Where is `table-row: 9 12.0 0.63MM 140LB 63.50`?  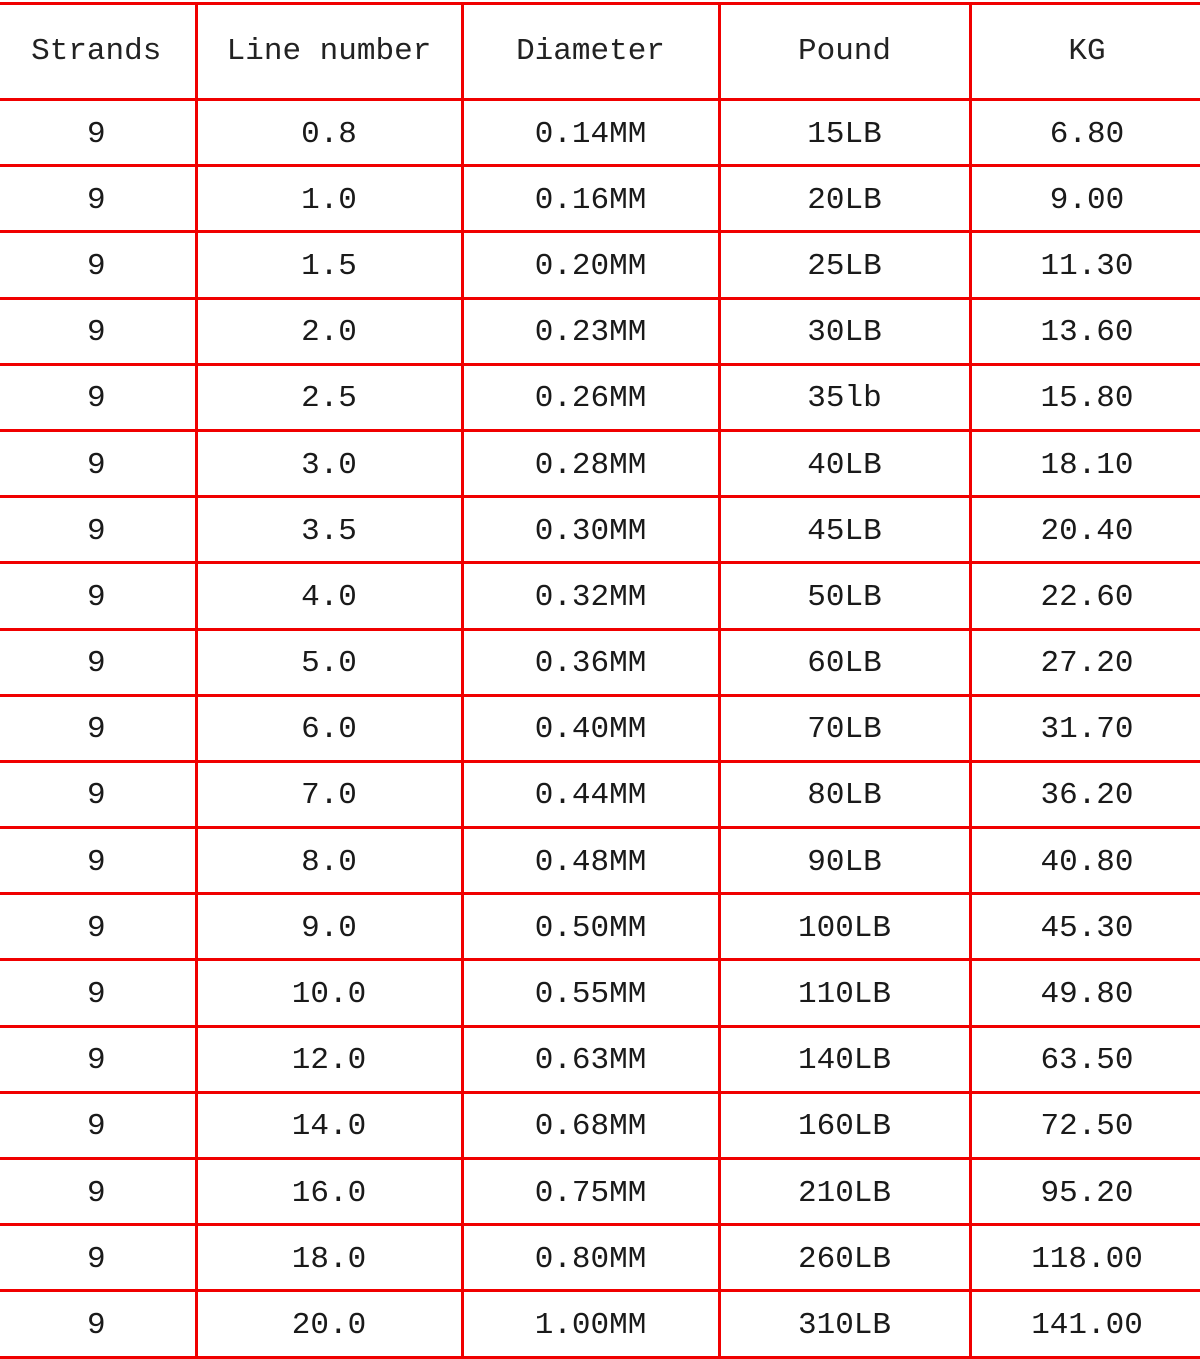 table-row: 9 12.0 0.63MM 140LB 63.50 is located at coordinates (600, 1059).